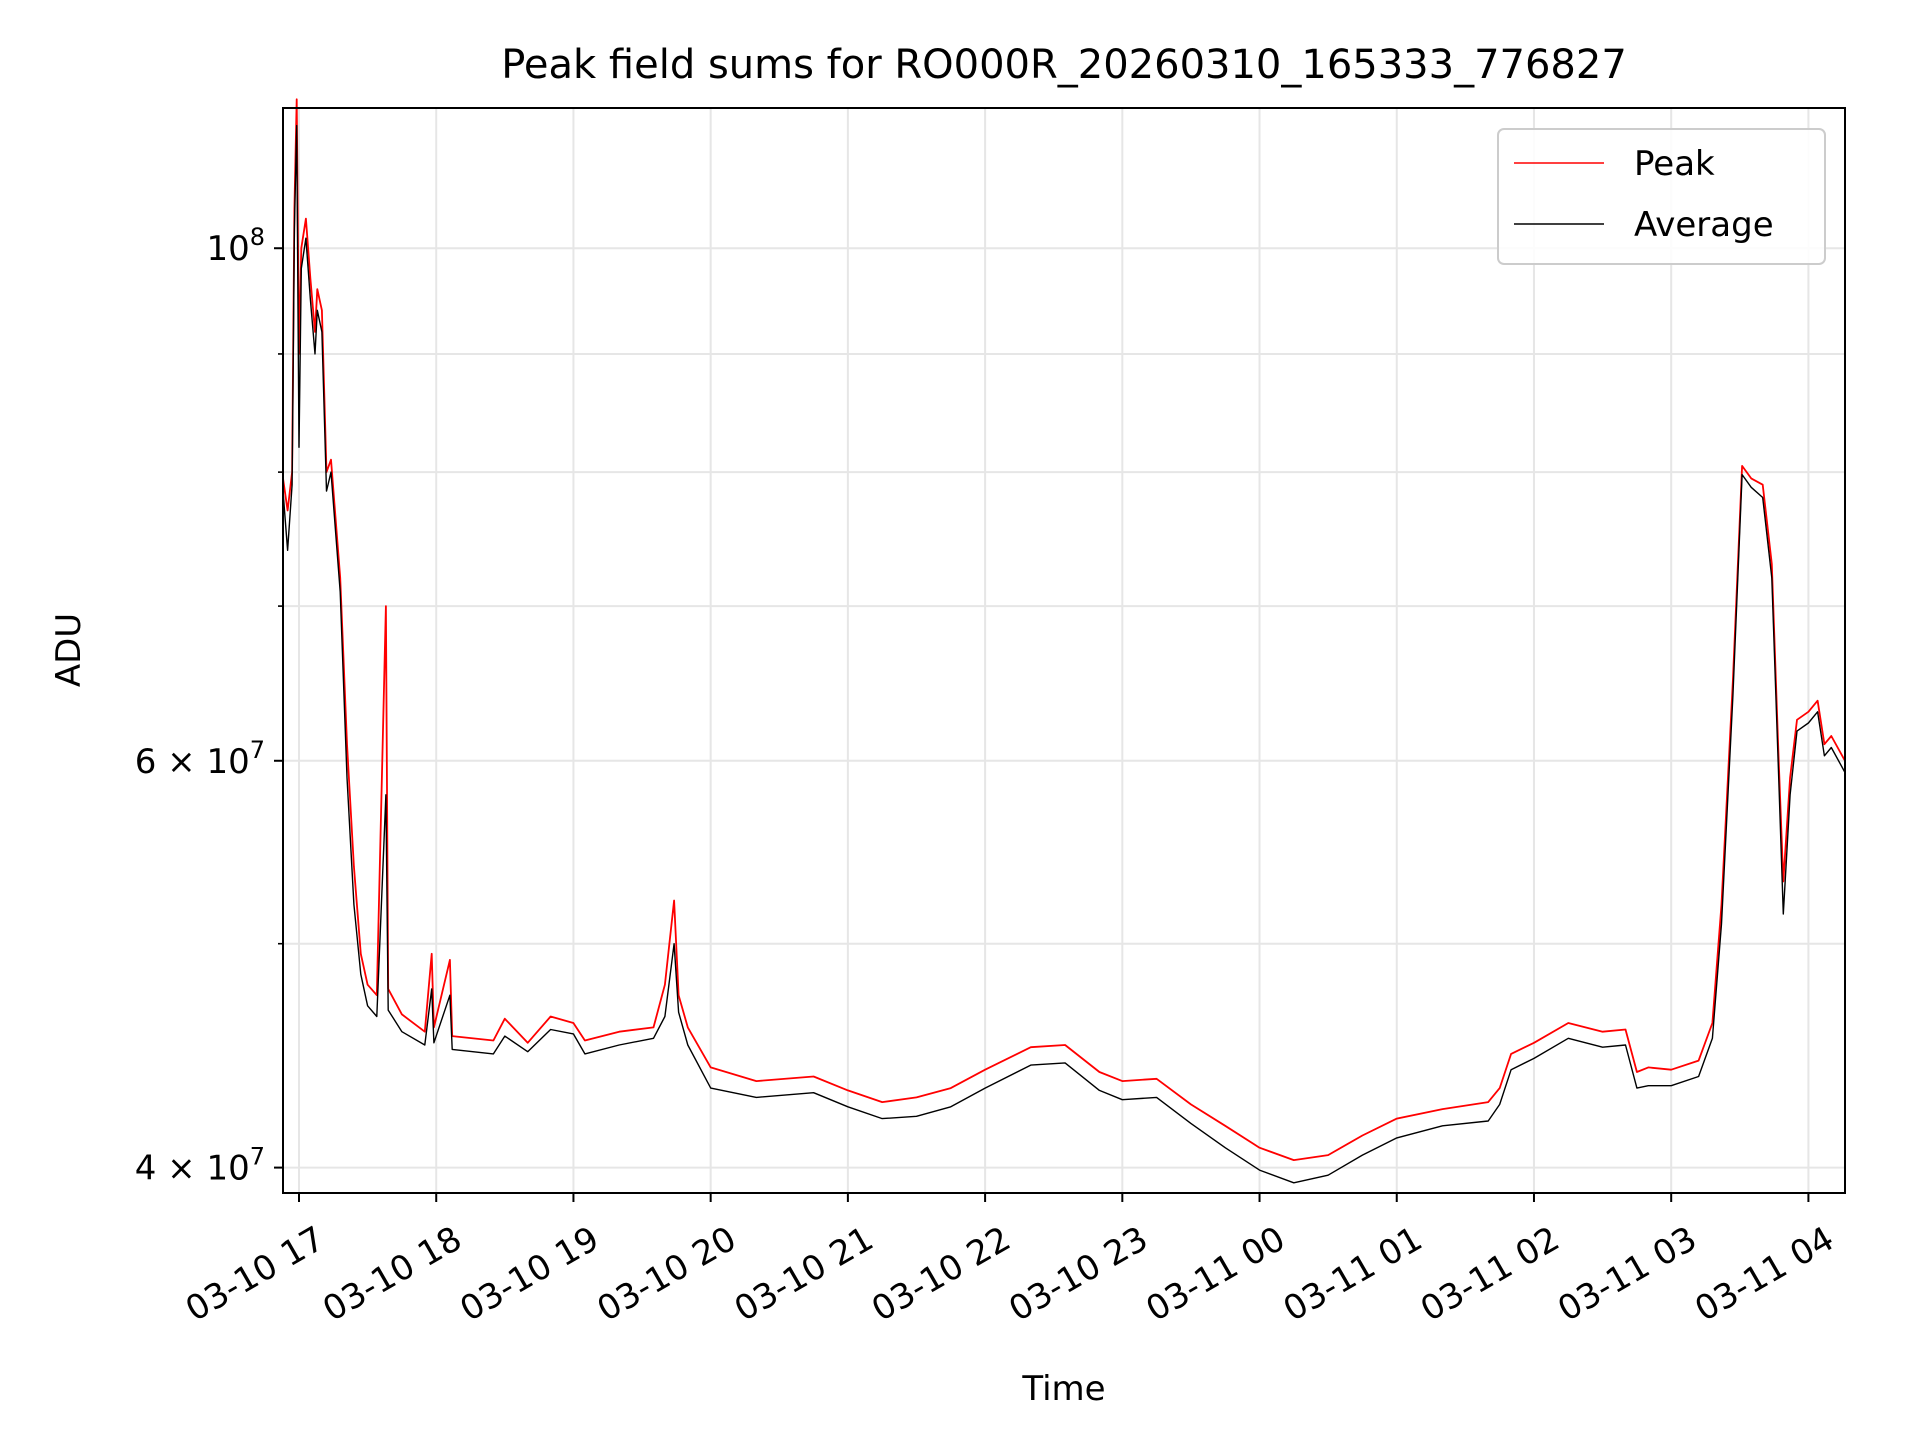  I want to click on y-tick-label: 108, so click(235, 246).